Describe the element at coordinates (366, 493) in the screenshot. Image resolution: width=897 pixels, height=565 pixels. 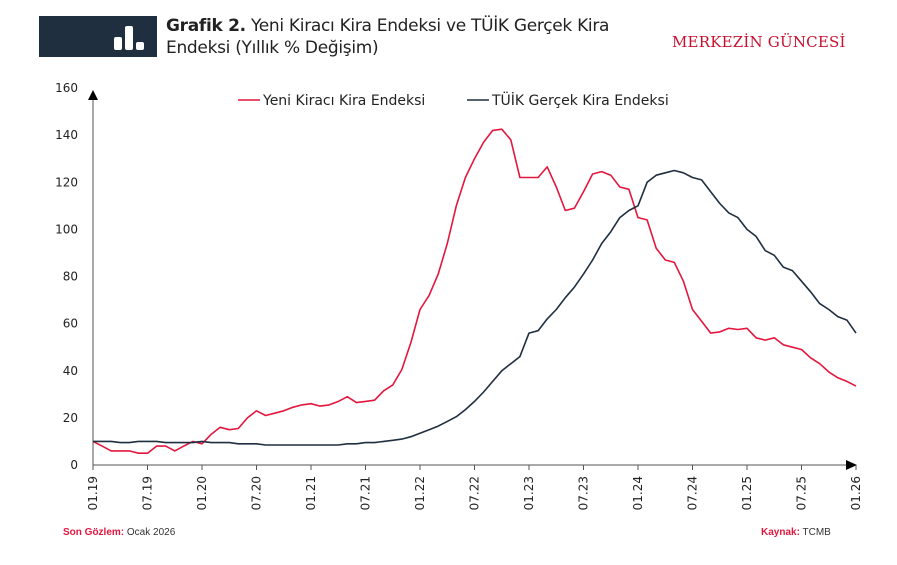
I see `x-tick-label: 07.21` at that location.